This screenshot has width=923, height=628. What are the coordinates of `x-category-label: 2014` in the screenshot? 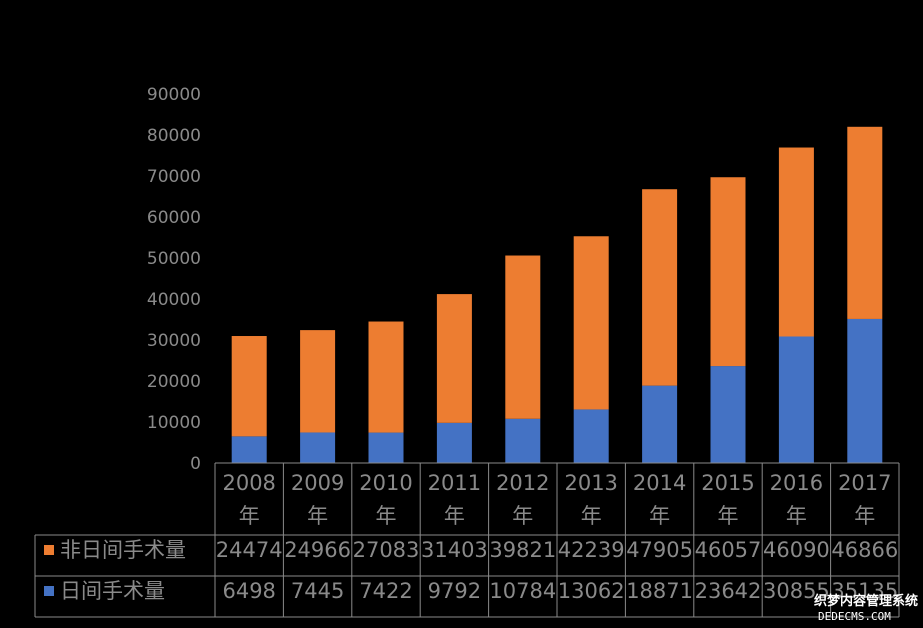 It's located at (659, 483).